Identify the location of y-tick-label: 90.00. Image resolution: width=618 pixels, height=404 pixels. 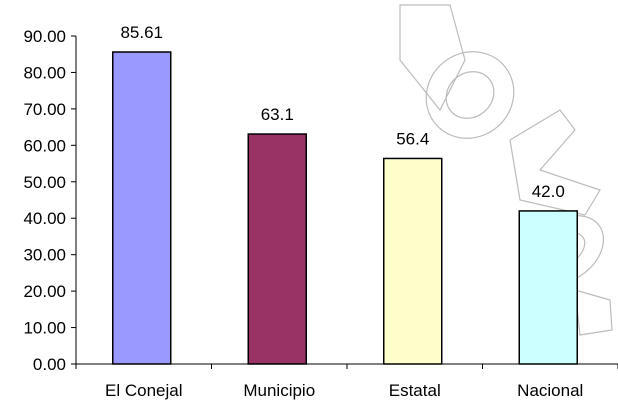
(44, 36).